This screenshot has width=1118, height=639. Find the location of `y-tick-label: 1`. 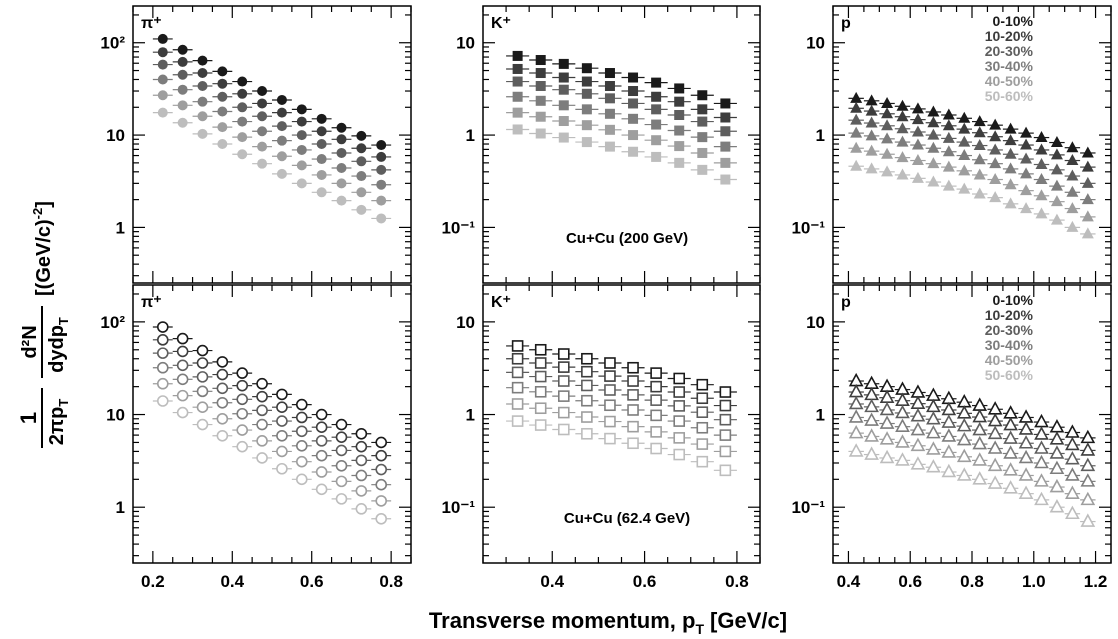

y-tick-label: 1 is located at coordinates (470, 135).